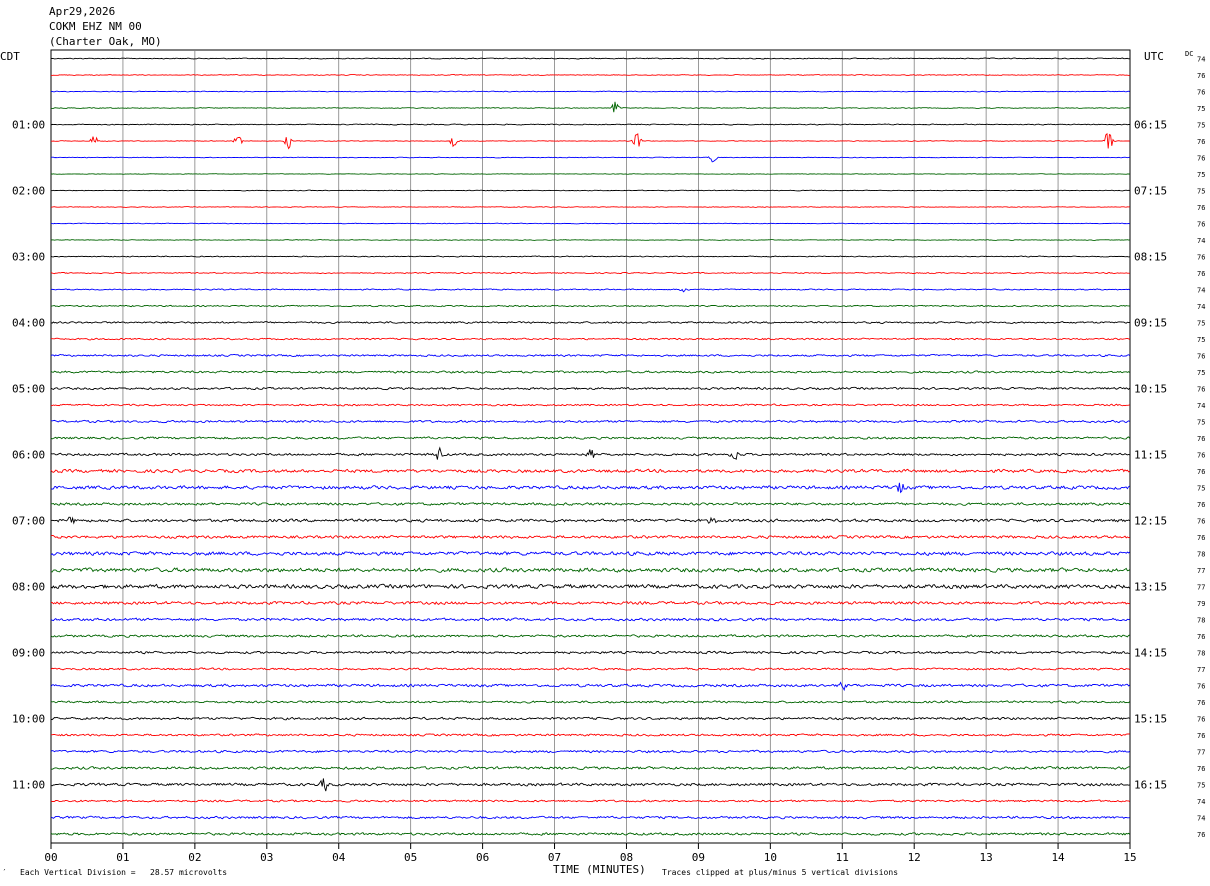 The image size is (1210, 886). I want to click on x-tick-label: 03, so click(266, 857).